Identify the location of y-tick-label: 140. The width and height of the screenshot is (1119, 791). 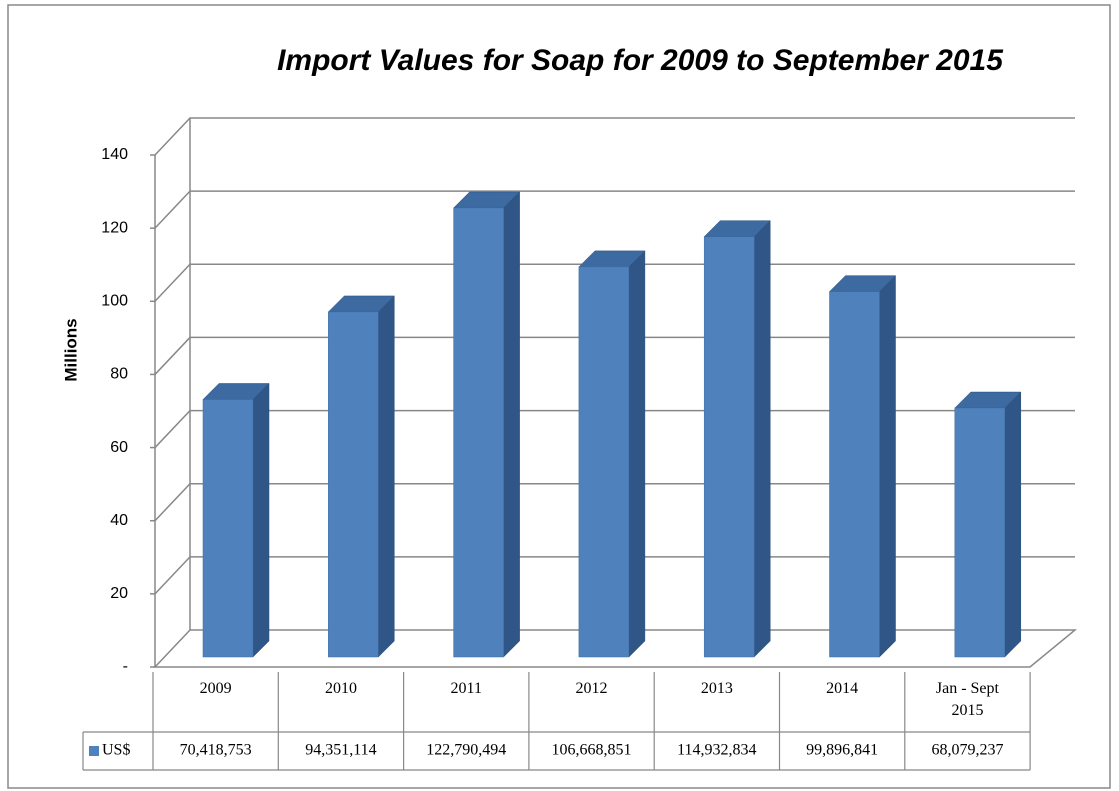
(114, 154).